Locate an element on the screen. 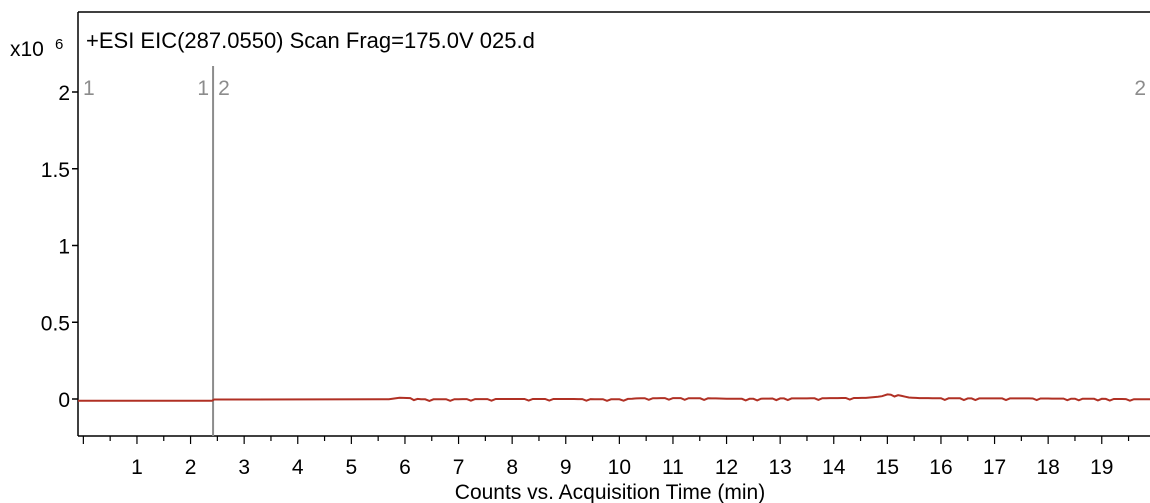 This screenshot has width=1150, height=503. x-tick-label: 17 is located at coordinates (994, 467).